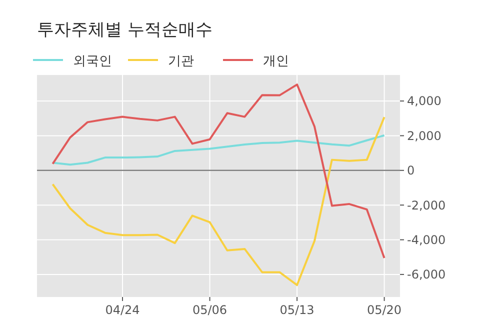  I want to click on line-series, so click(219, 150).